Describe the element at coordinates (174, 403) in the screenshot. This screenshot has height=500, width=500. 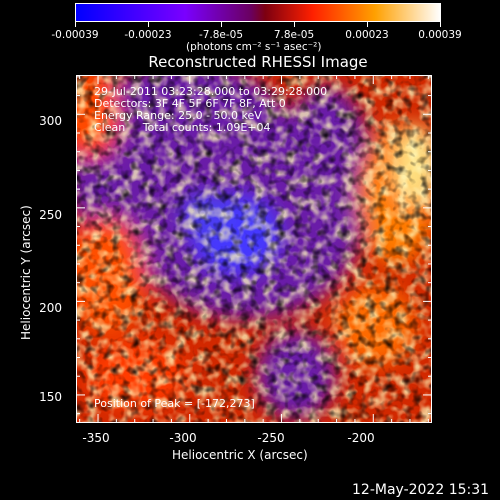
I see `peak-position: Position of Peak = [-172,273]` at that location.